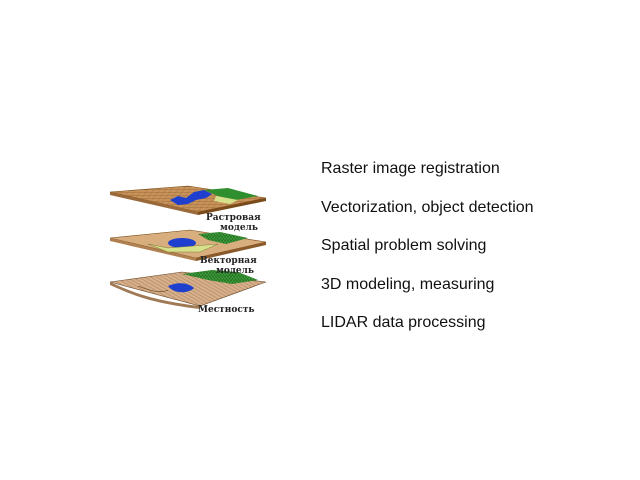  Describe the element at coordinates (191, 197) in the screenshot. I see `raster-water-shape` at that location.